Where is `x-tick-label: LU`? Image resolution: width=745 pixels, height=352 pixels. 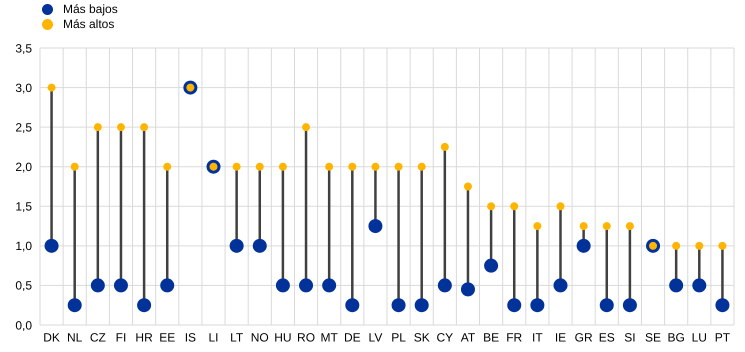 x-tick-label: LU is located at coordinates (699, 337).